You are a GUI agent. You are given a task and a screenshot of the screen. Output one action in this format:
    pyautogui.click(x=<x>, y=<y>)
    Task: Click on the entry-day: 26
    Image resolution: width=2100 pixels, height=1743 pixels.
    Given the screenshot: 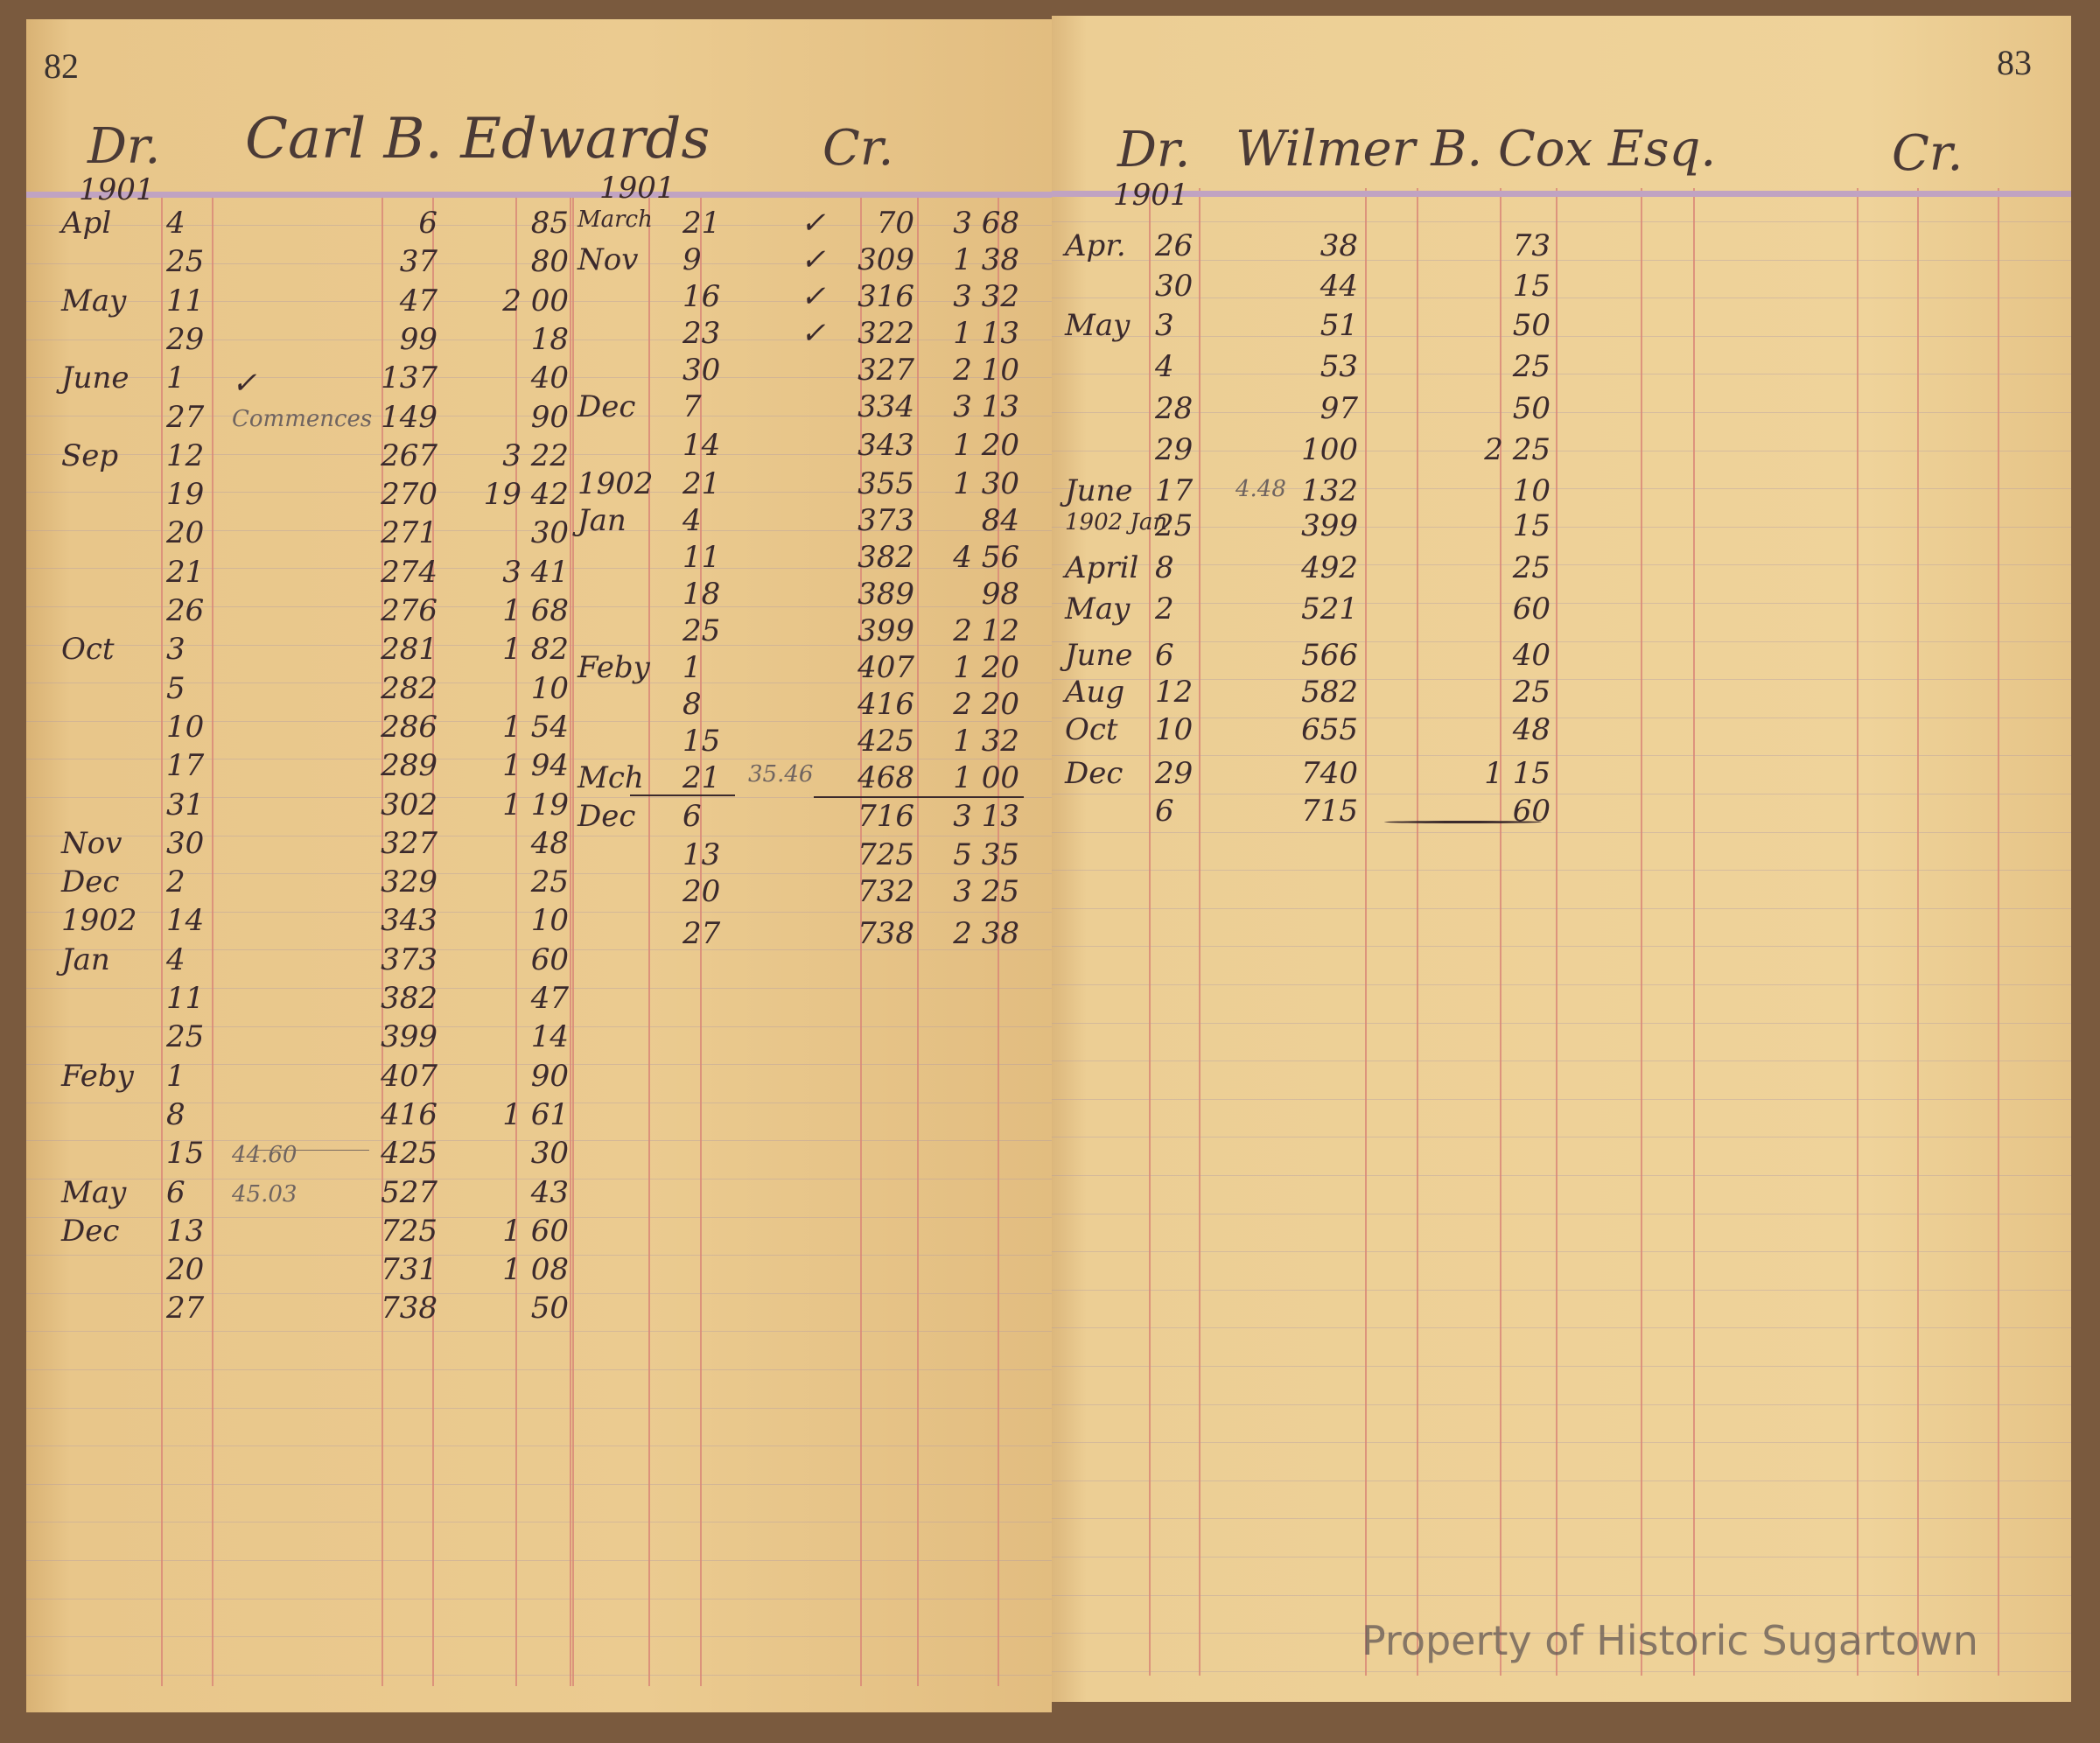 What is the action you would take?
    pyautogui.click(x=1174, y=245)
    